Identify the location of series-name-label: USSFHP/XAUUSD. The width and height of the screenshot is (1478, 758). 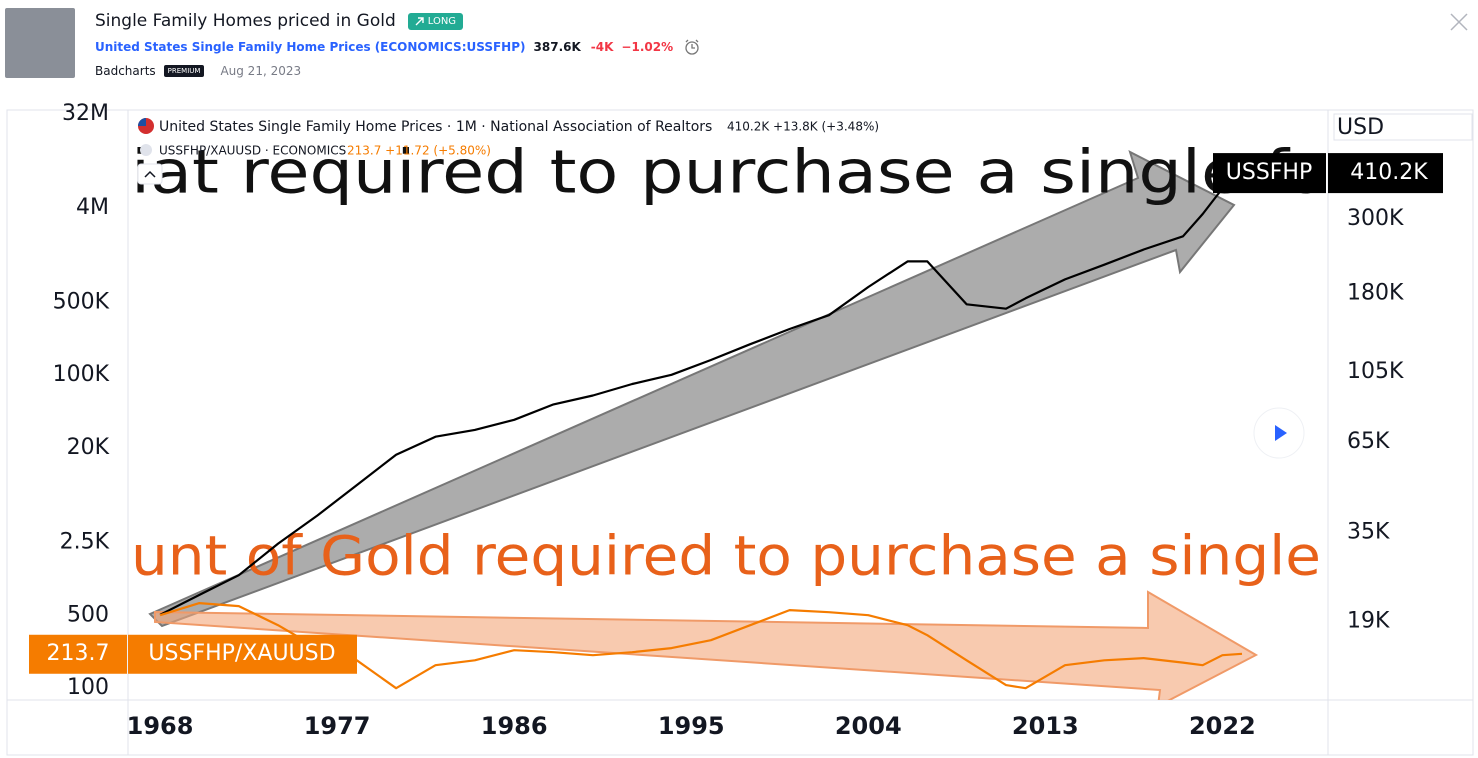
(241, 653).